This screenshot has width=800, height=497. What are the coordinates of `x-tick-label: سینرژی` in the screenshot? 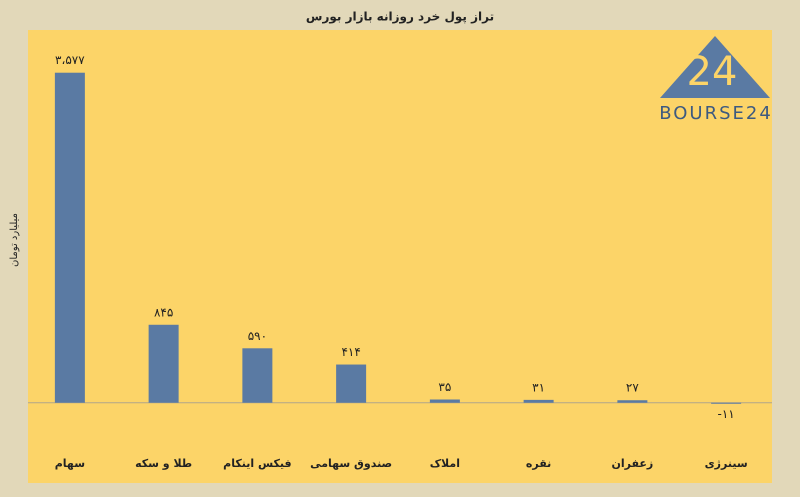 It's located at (726, 463).